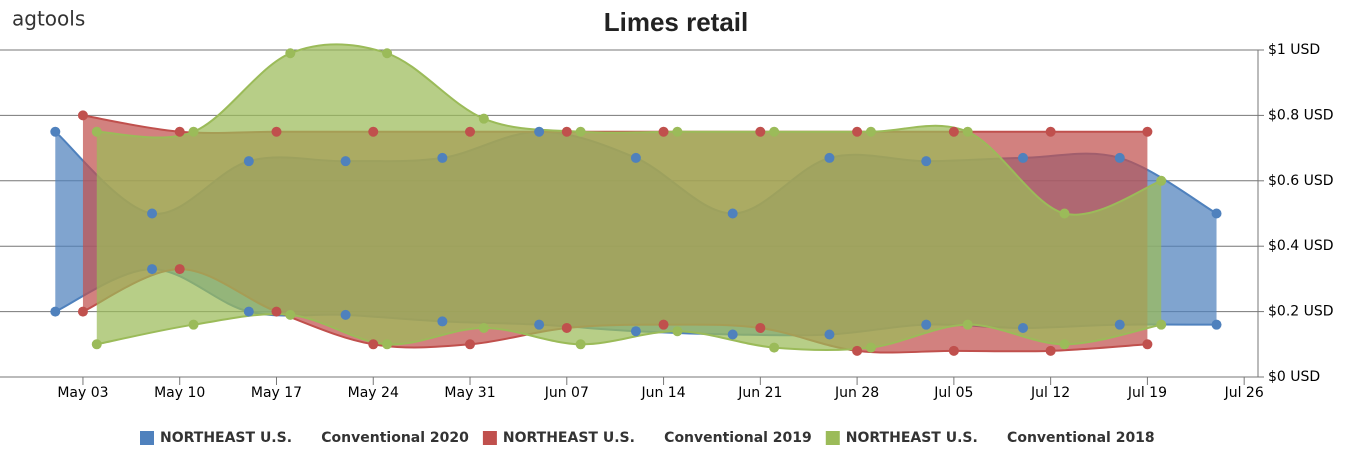  What do you see at coordinates (469, 393) in the screenshot?
I see `x-tick-label: May 31` at bounding box center [469, 393].